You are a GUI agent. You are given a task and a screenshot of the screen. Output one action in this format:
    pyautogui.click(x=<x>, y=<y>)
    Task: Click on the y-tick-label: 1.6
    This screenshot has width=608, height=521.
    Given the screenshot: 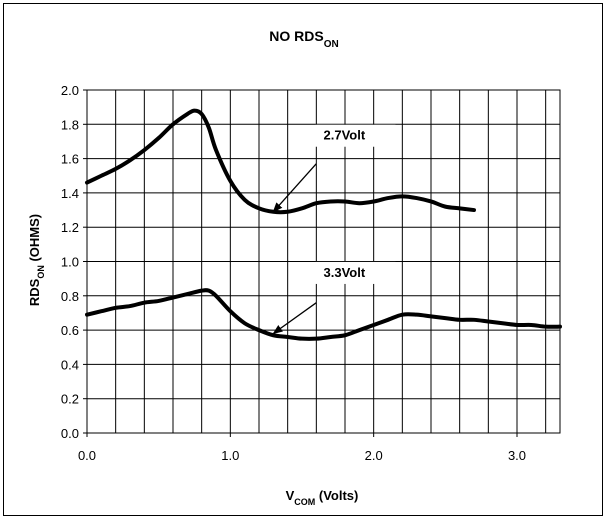 What is the action you would take?
    pyautogui.click(x=70, y=159)
    